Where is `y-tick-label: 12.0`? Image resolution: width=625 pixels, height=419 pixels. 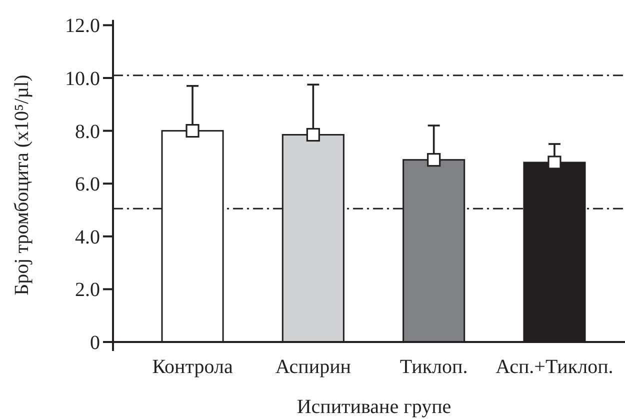 y-tick-label: 12.0 is located at coordinates (82, 26).